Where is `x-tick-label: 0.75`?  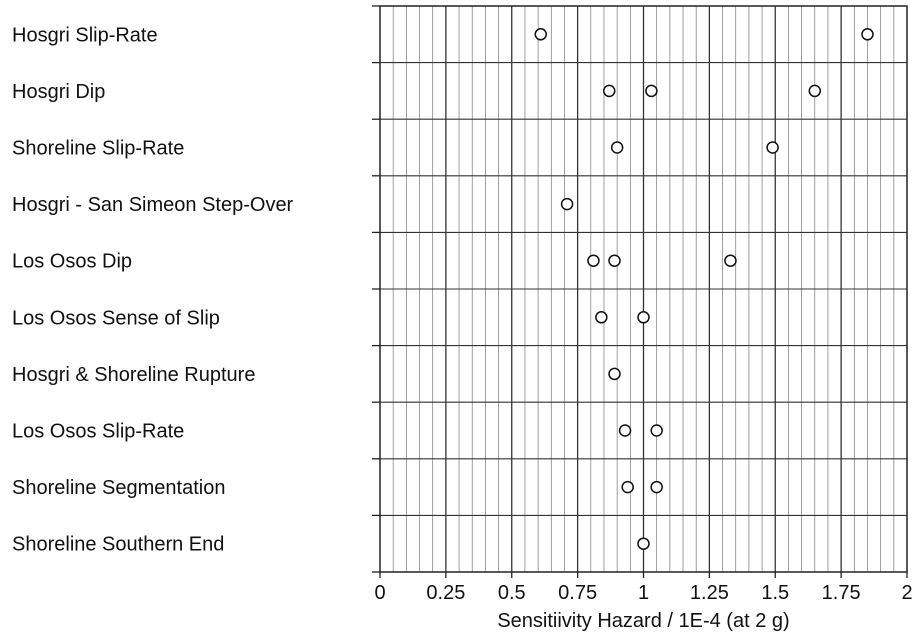 x-tick-label: 0.75 is located at coordinates (577, 593).